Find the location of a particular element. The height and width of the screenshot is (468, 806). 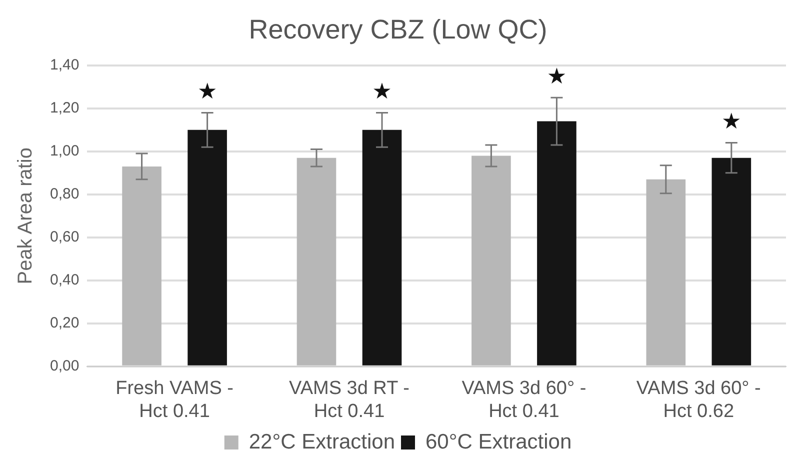

chart-title: Recovery CBZ (Low QC) is located at coordinates (398, 29).